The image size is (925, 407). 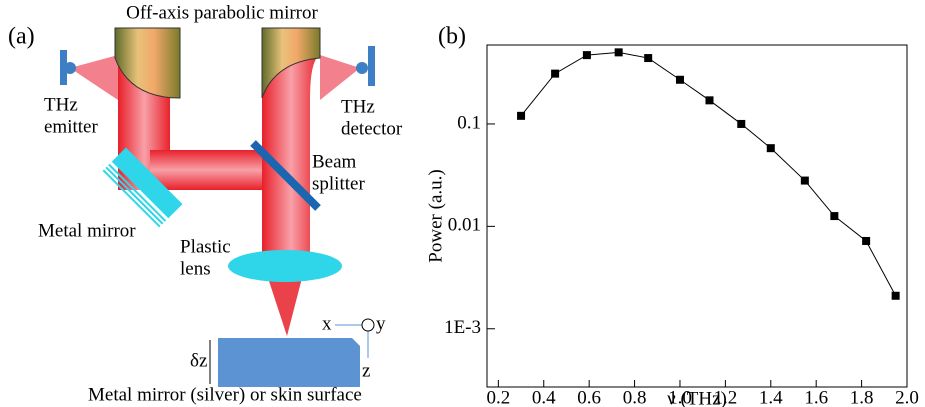 What do you see at coordinates (198, 360) in the screenshot?
I see `label: δz` at bounding box center [198, 360].